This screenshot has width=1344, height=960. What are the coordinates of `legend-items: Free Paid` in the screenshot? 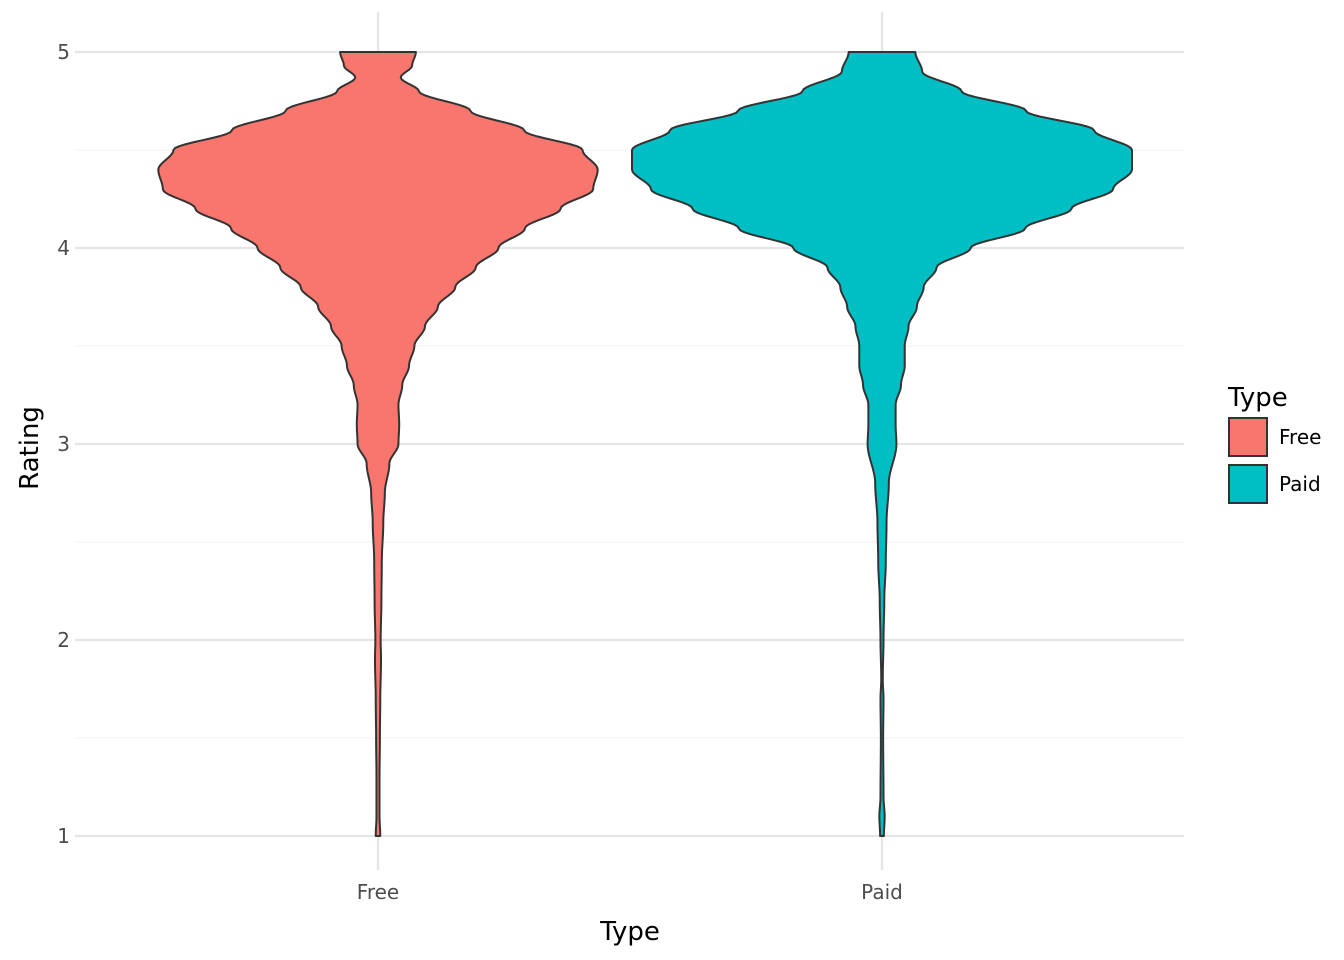 It's located at (1274, 460).